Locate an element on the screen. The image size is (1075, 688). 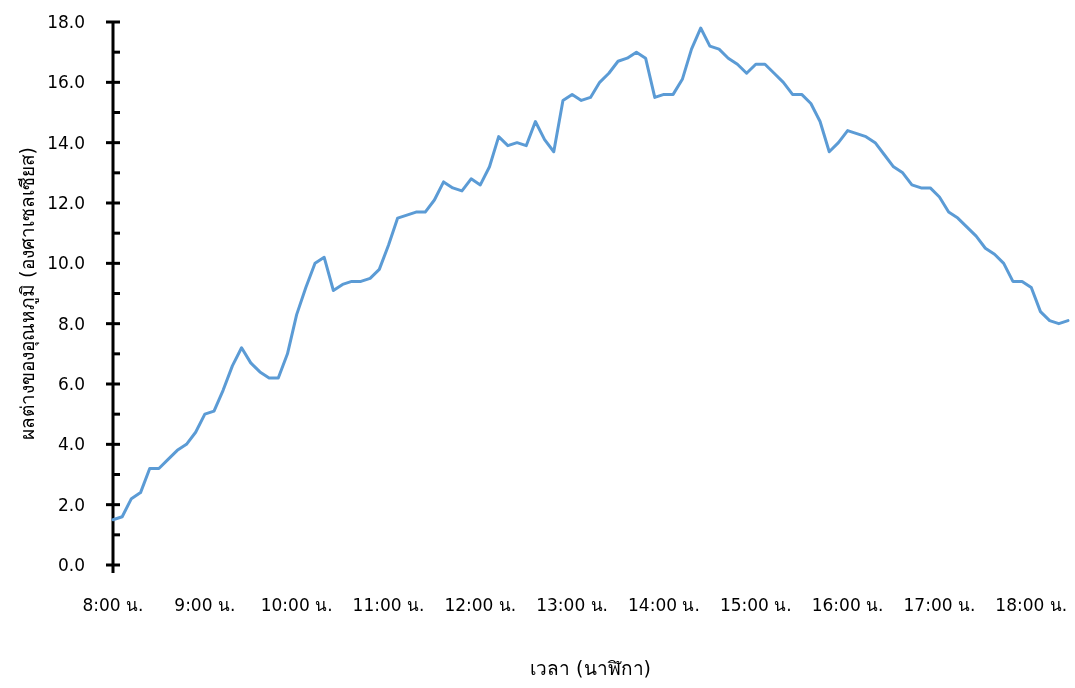
y-tick-label: 2.0 is located at coordinates (71, 504).